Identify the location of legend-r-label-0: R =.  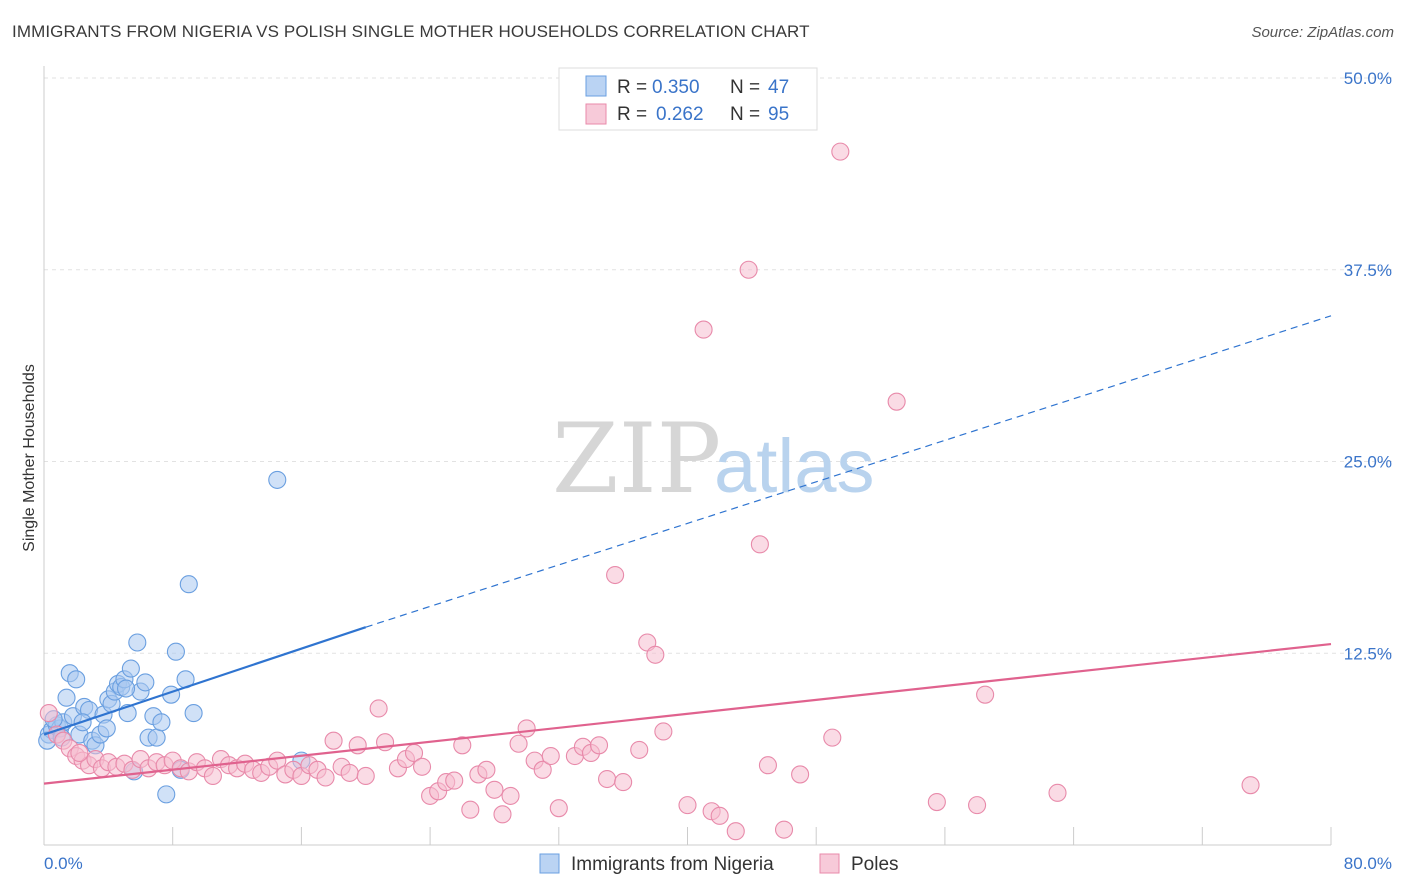
(632, 87).